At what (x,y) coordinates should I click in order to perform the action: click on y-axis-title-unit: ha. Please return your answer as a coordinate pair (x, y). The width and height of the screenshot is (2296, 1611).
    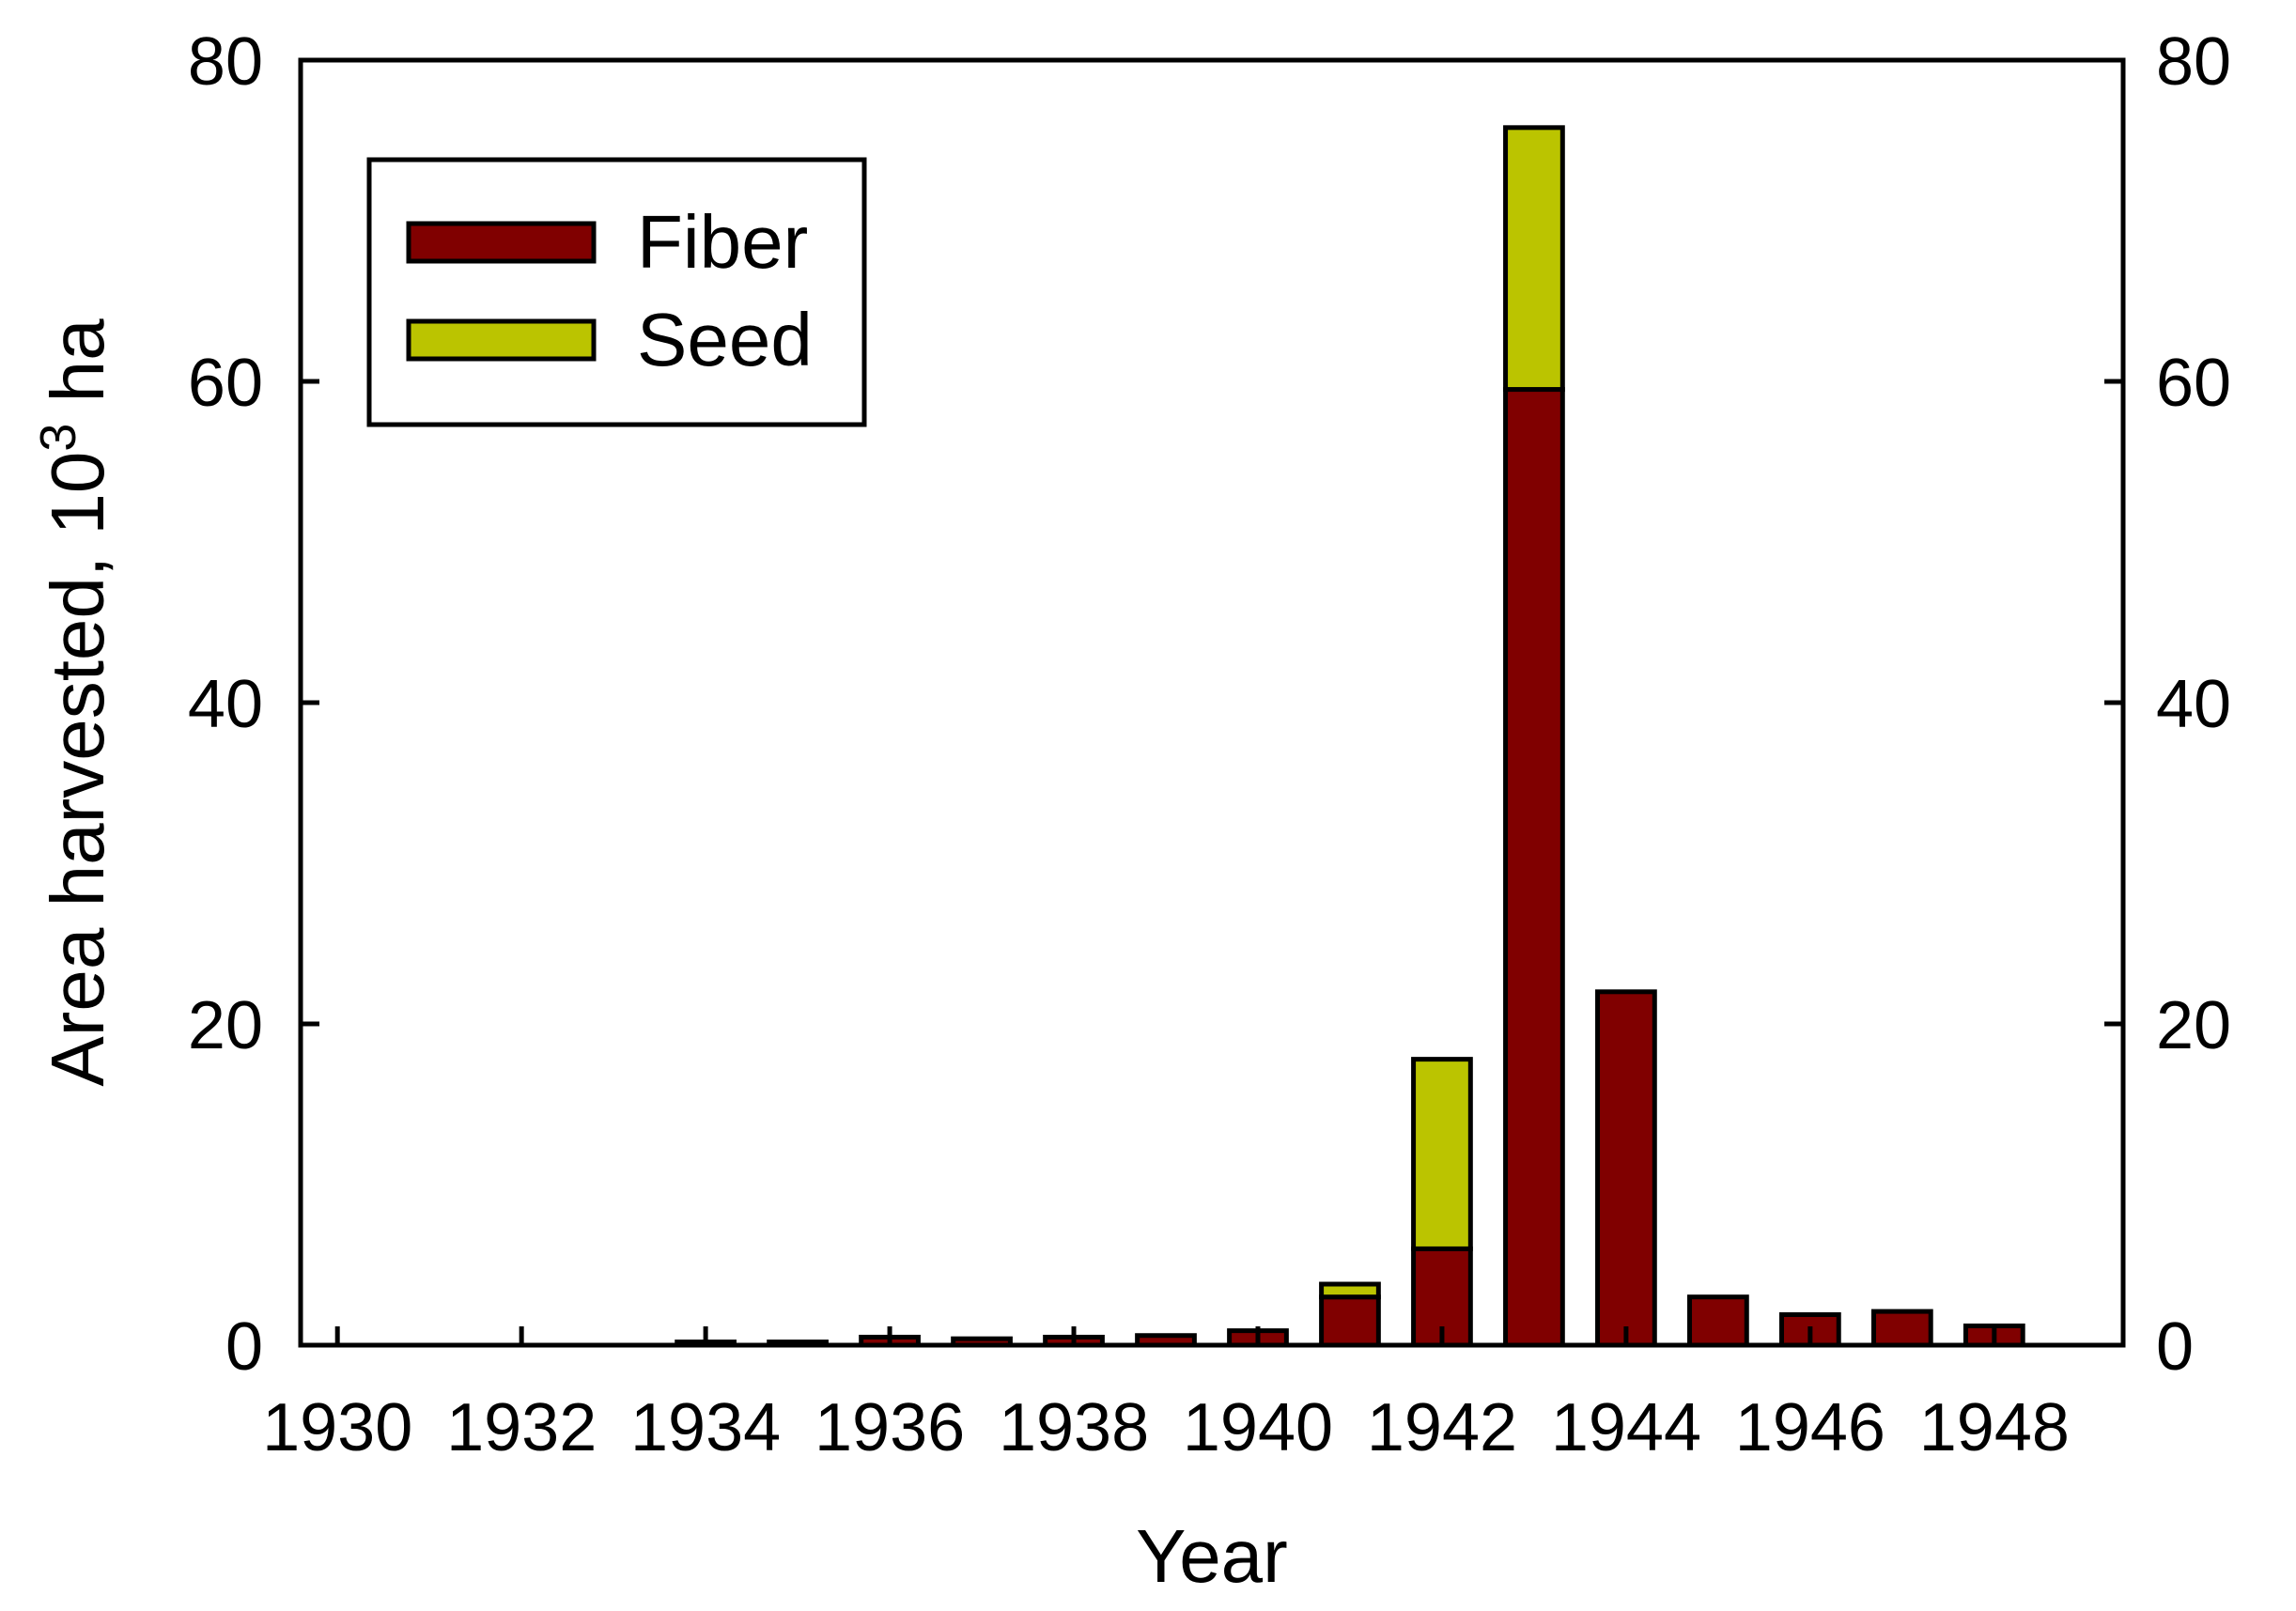
    Looking at the image, I should click on (77, 371).